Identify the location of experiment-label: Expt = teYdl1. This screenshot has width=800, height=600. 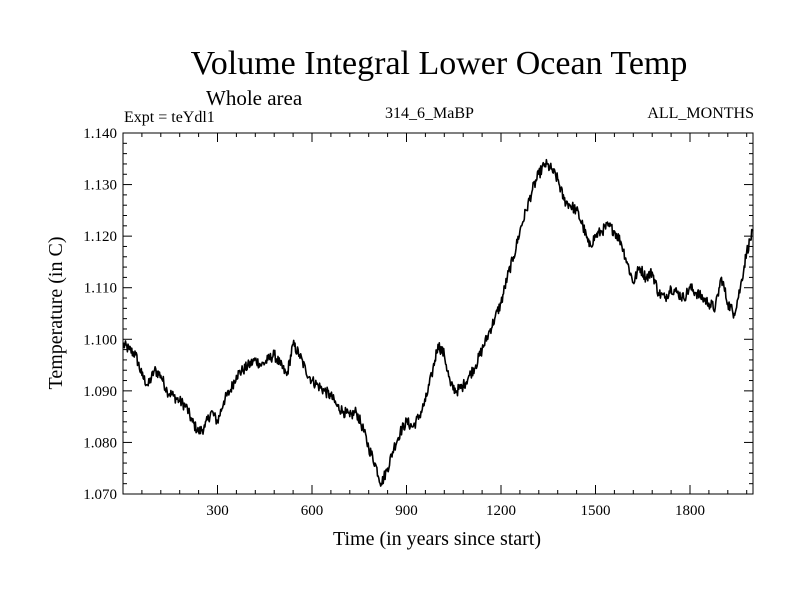
(169, 117).